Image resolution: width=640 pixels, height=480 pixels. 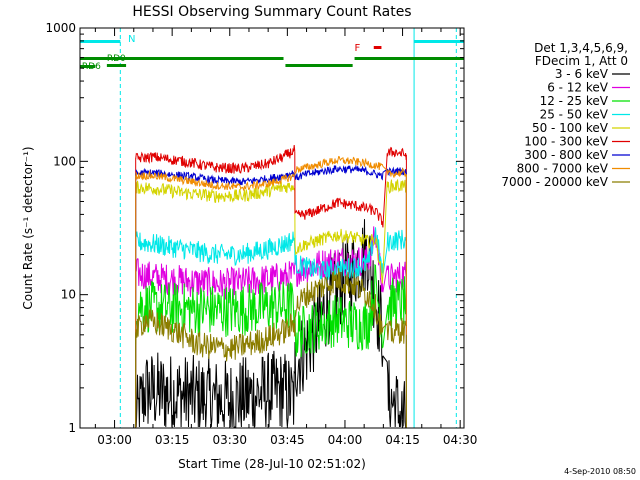 I want to click on x-tick-label: 04:00, so click(x=345, y=440).